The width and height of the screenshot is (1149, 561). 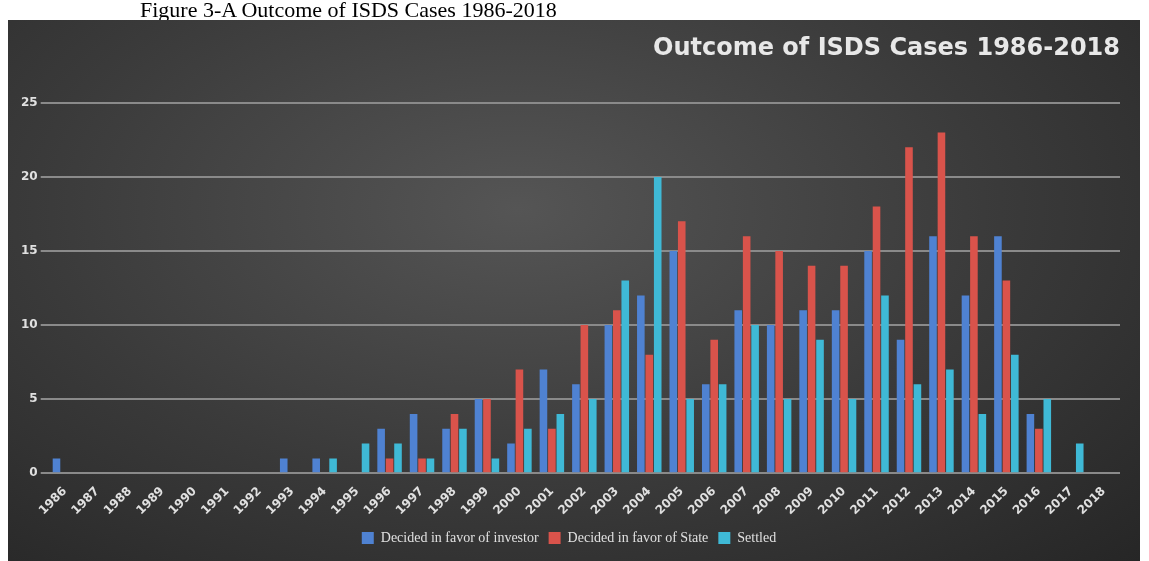 What do you see at coordinates (638, 537) in the screenshot?
I see `legend-label: Decided in favor of State` at bounding box center [638, 537].